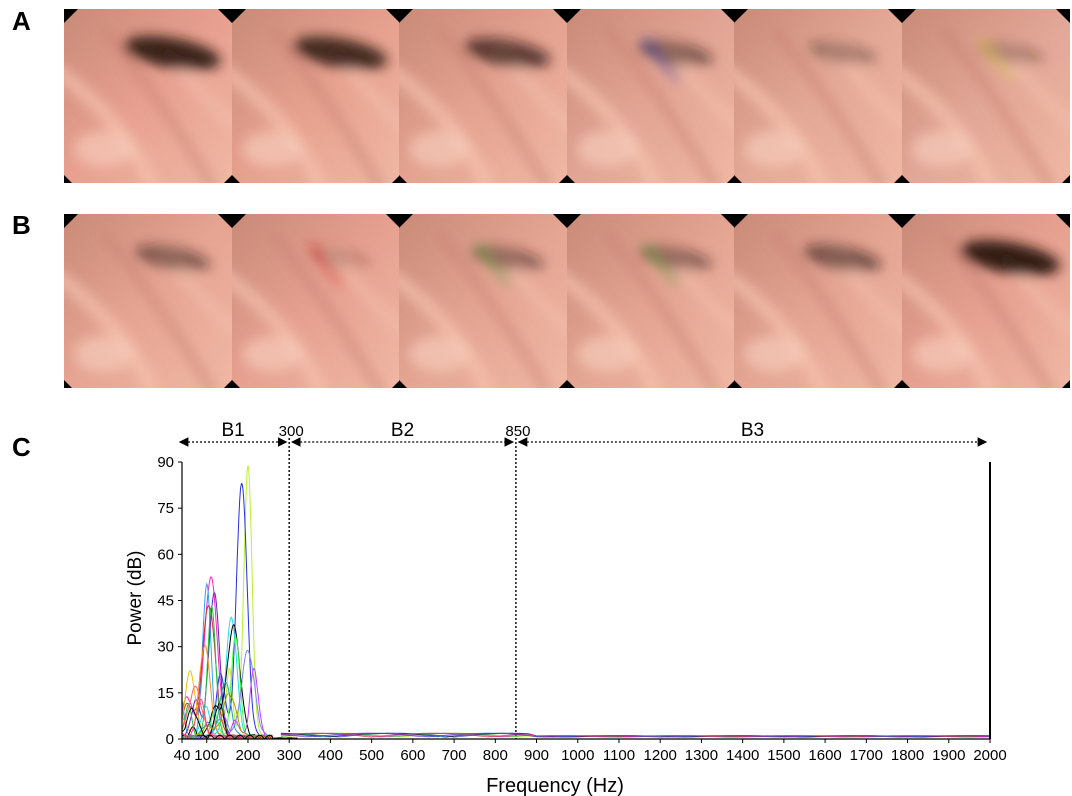 This screenshot has width=1072, height=796. I want to click on y-tick-label: 45, so click(165, 601).